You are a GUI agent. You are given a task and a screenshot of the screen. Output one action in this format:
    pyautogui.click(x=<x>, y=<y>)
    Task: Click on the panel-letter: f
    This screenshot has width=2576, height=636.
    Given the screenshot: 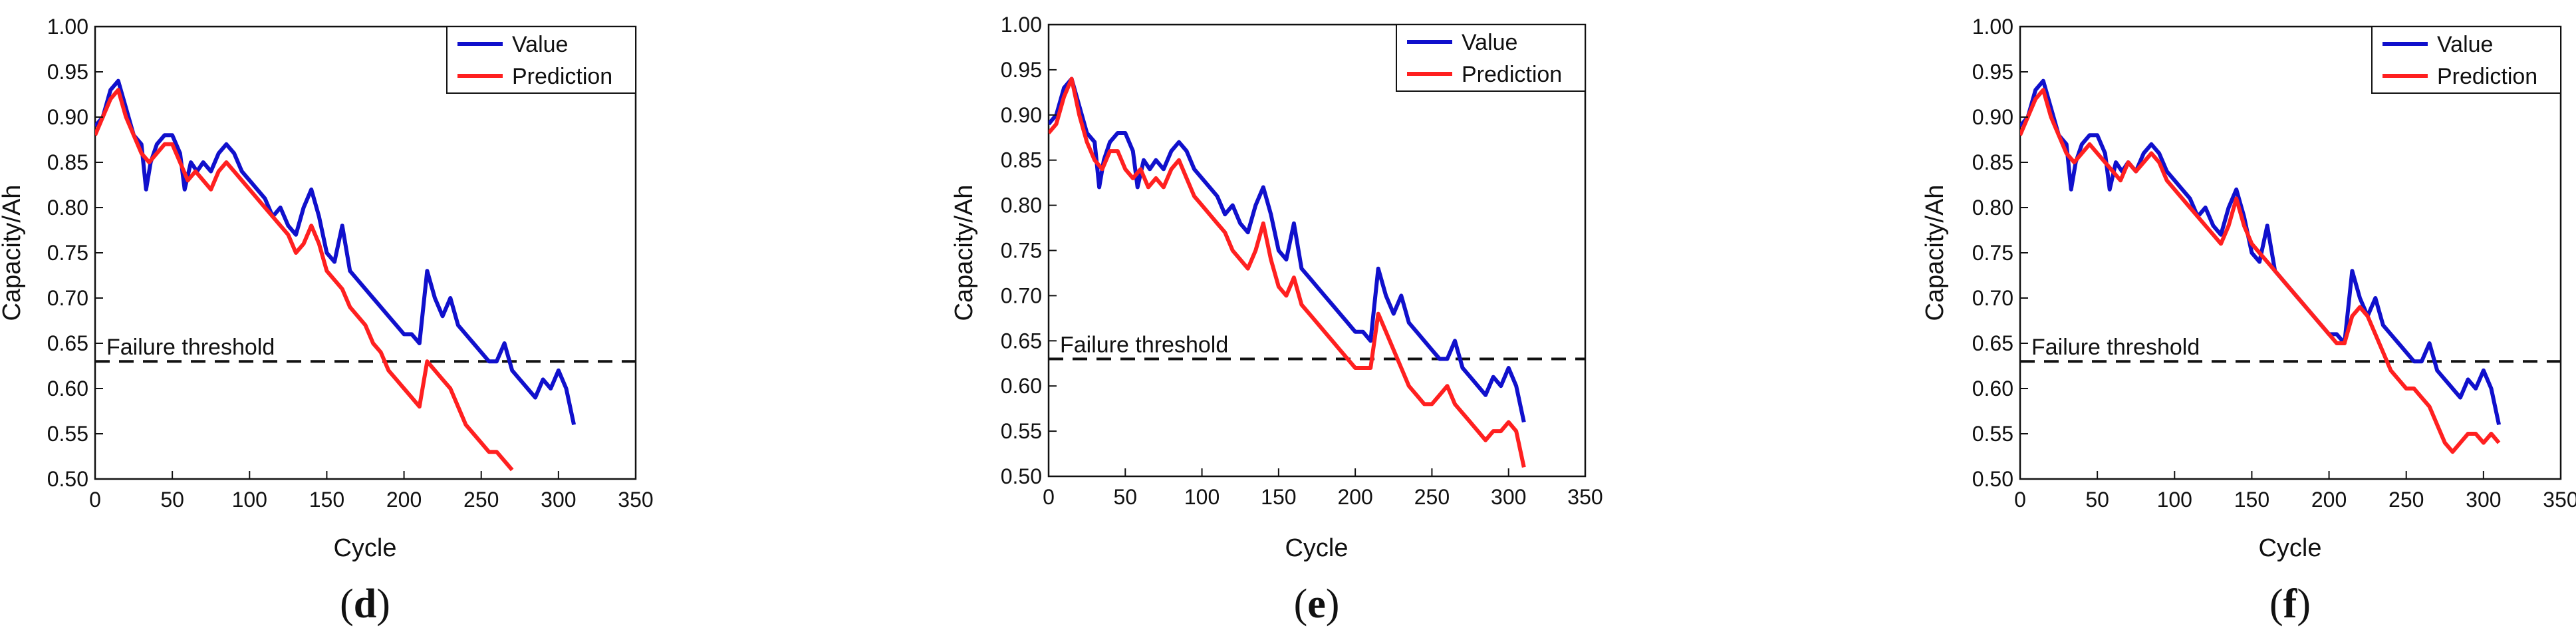 What is the action you would take?
    pyautogui.click(x=2290, y=604)
    